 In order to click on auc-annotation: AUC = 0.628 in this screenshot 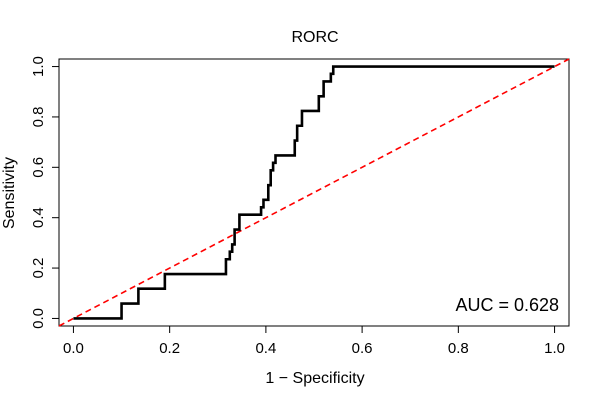, I will do `click(507, 305)`.